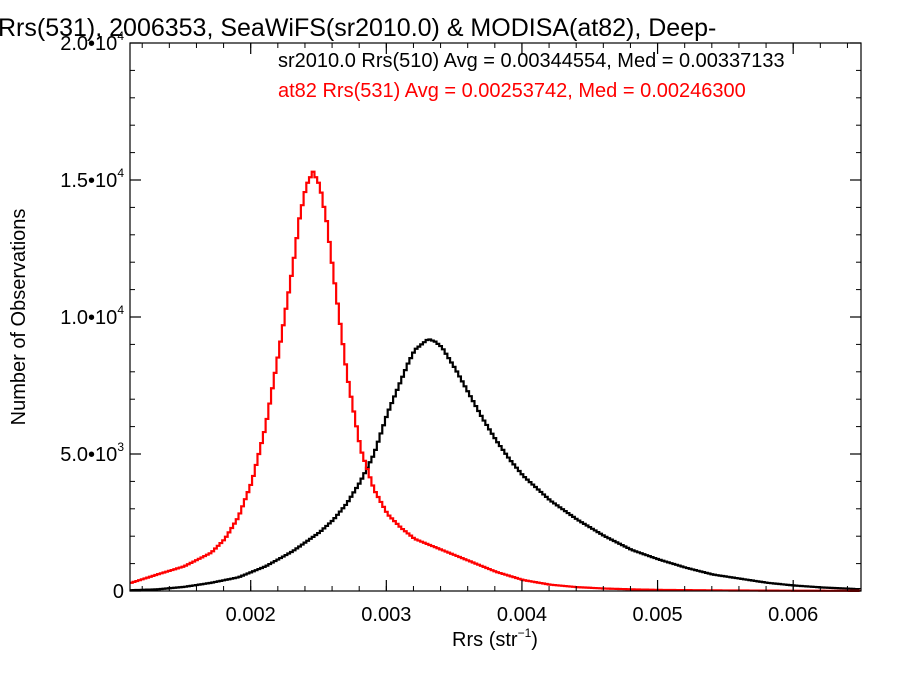 The height and width of the screenshot is (675, 900). Describe the element at coordinates (251, 615) in the screenshot. I see `x-tick-label-0: 0.002` at that location.